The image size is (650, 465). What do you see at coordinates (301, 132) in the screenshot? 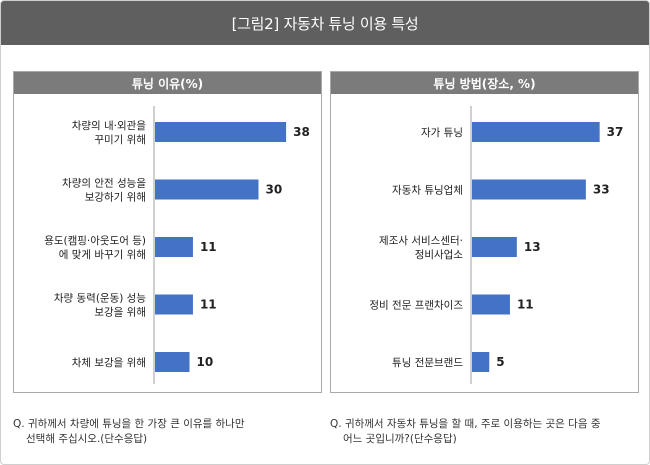
I see `data-label: 38` at bounding box center [301, 132].